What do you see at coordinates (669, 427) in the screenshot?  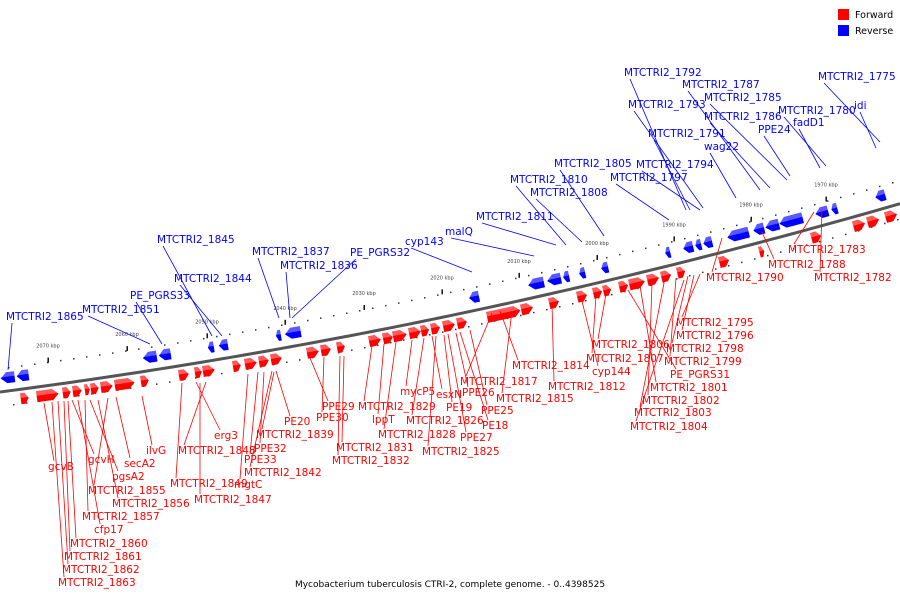 I see `forward-gene-label: MTCTRI2_1804` at bounding box center [669, 427].